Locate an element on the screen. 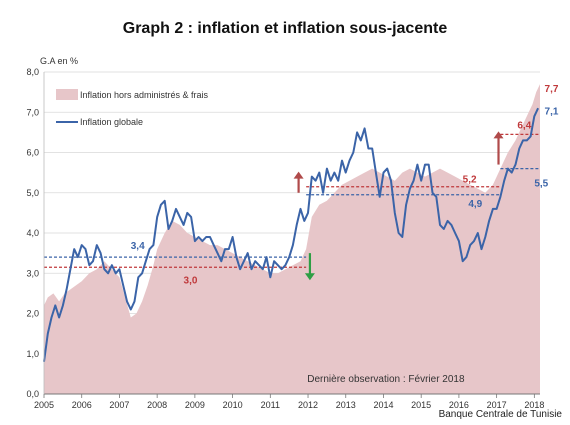  y-tick-label: 2,0 is located at coordinates (32, 314).